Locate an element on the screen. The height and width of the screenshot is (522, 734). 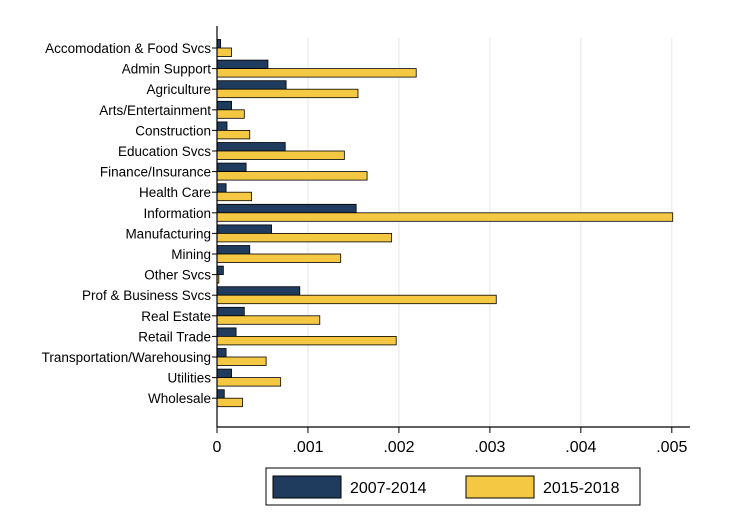
category-label: Admin Support is located at coordinates (167, 69).